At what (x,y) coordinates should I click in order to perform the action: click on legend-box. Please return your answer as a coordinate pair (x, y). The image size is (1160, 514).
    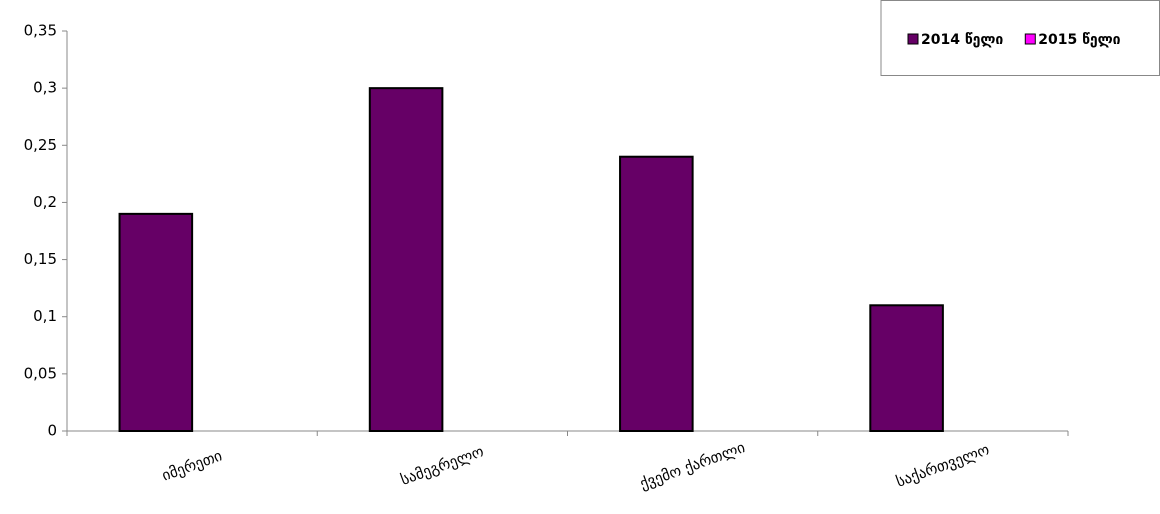
    Looking at the image, I should click on (1020, 38).